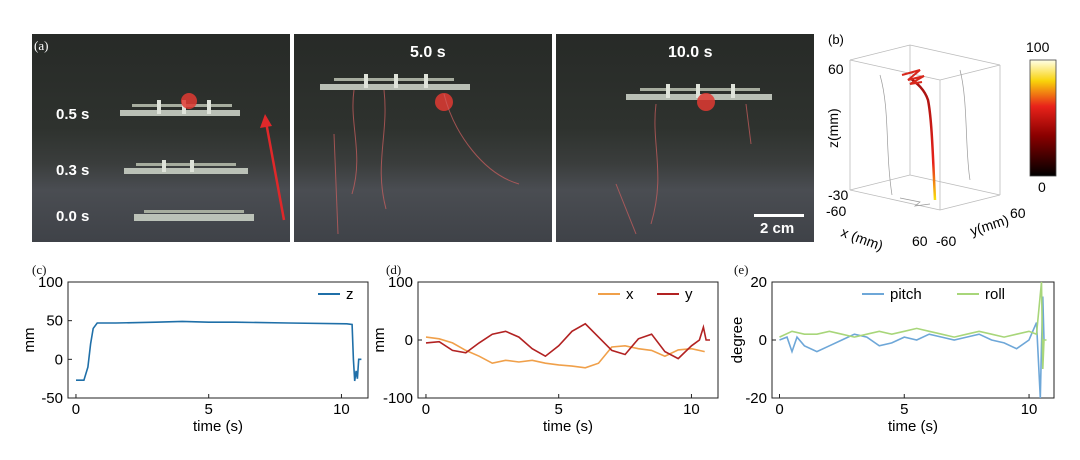 The height and width of the screenshot is (460, 1080). I want to click on series-line-pitch, so click(912, 347).